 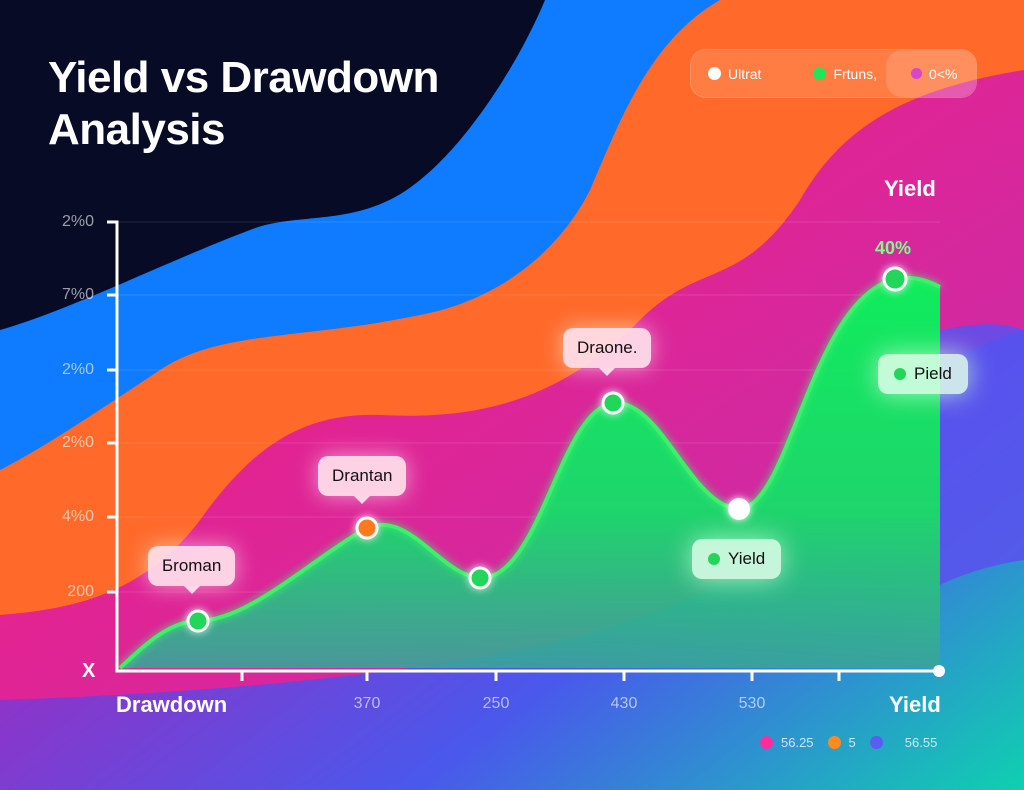 What do you see at coordinates (855, 73) in the screenshot?
I see `legend-label: Frtuns,` at bounding box center [855, 73].